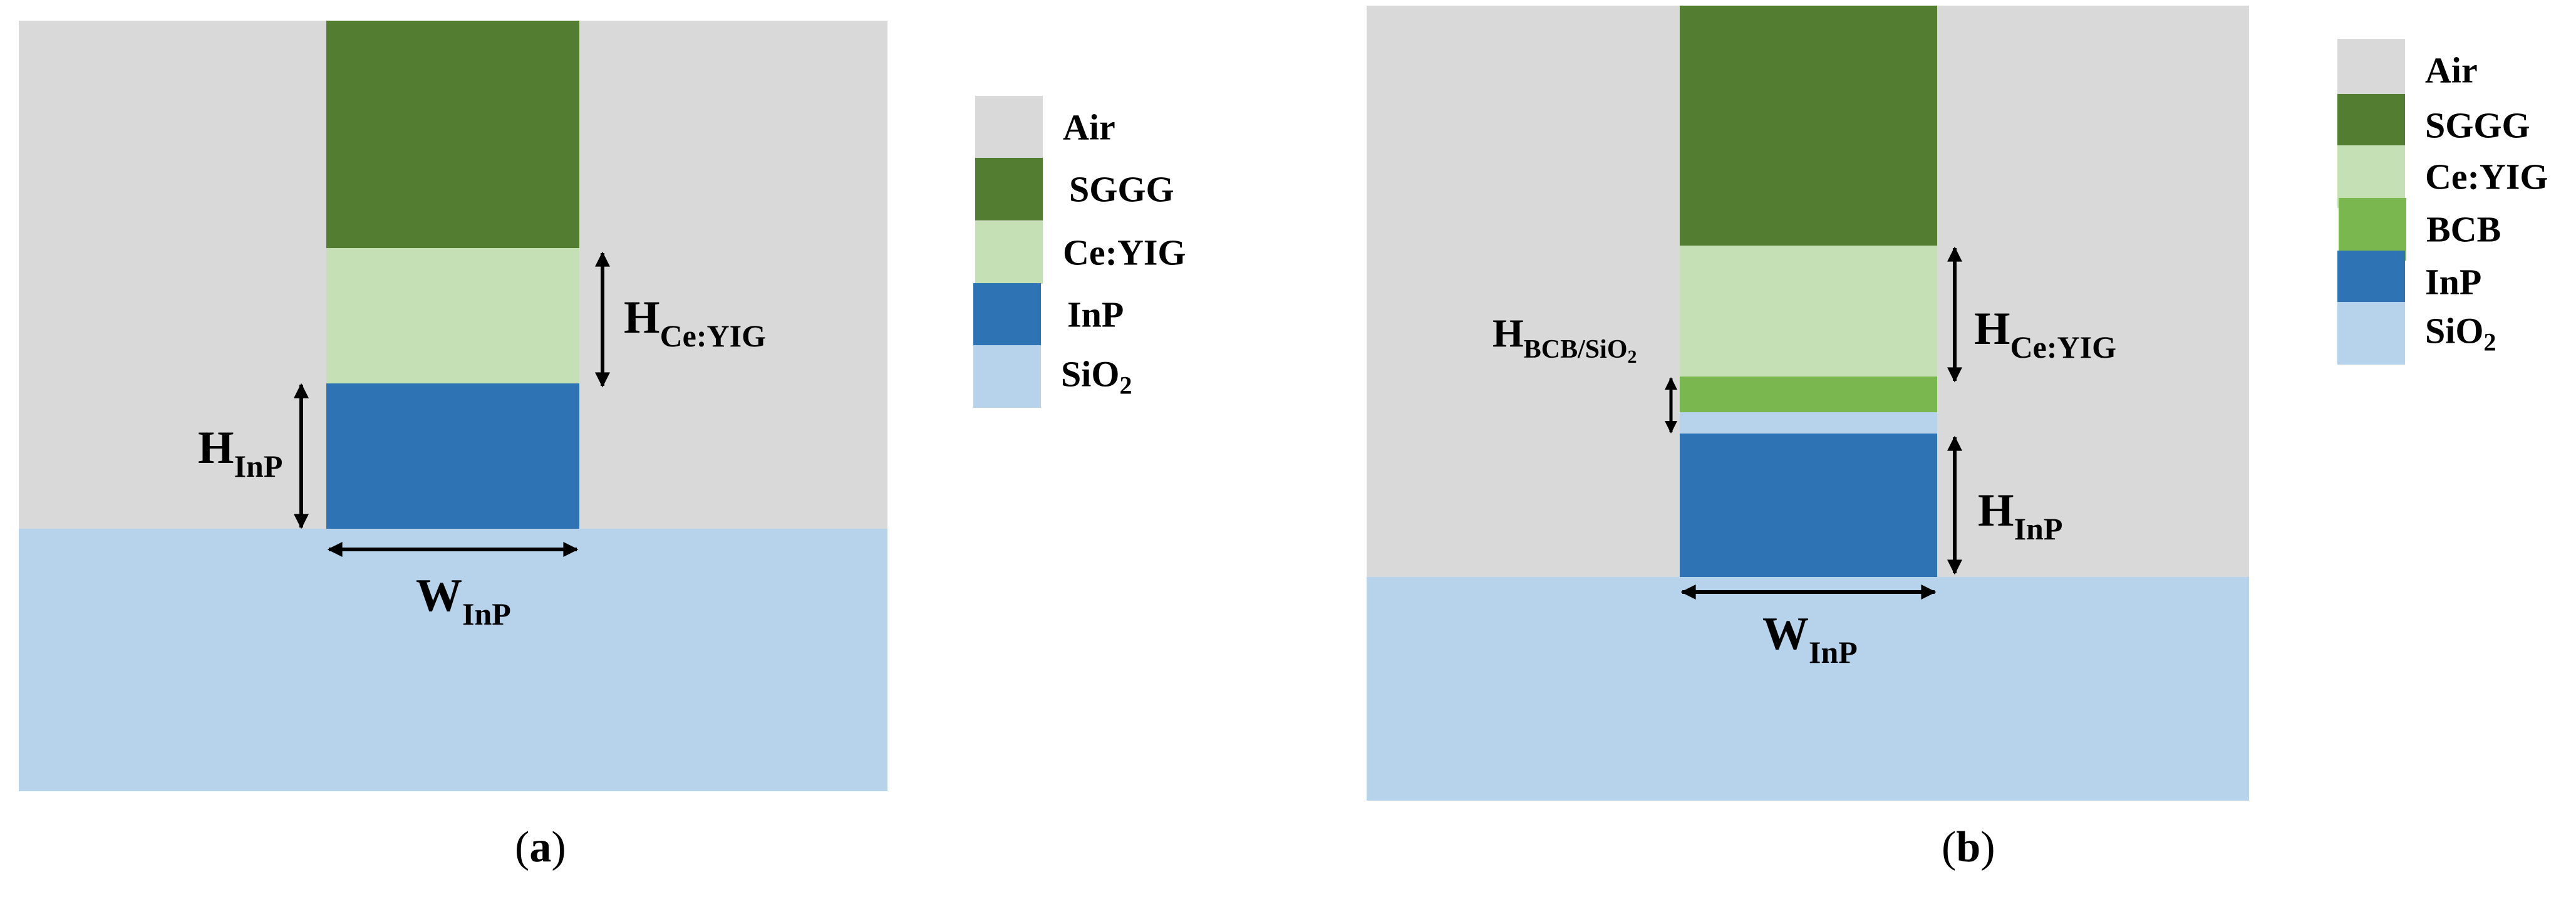 This screenshot has width=2576, height=899. Describe the element at coordinates (1007, 314) in the screenshot. I see `inp-swatch` at that location.